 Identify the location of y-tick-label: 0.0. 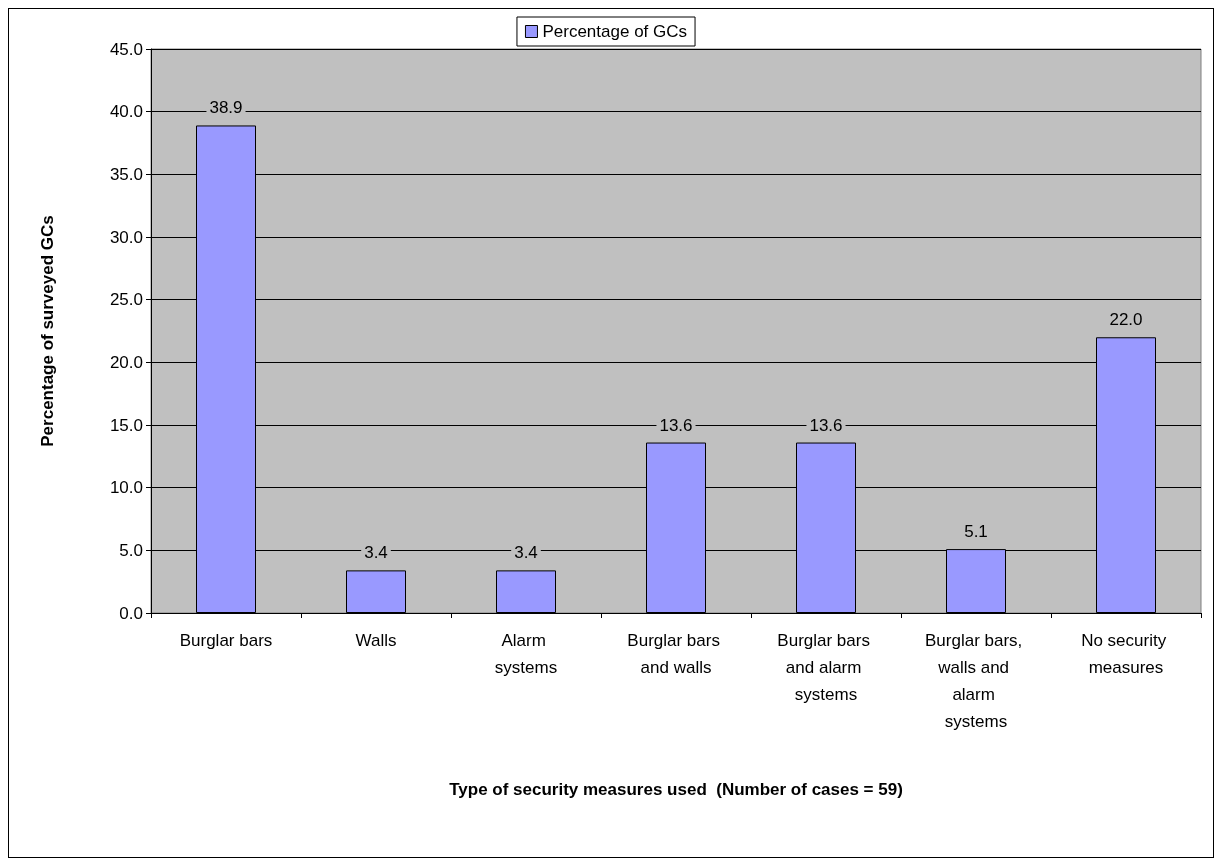
(131, 613).